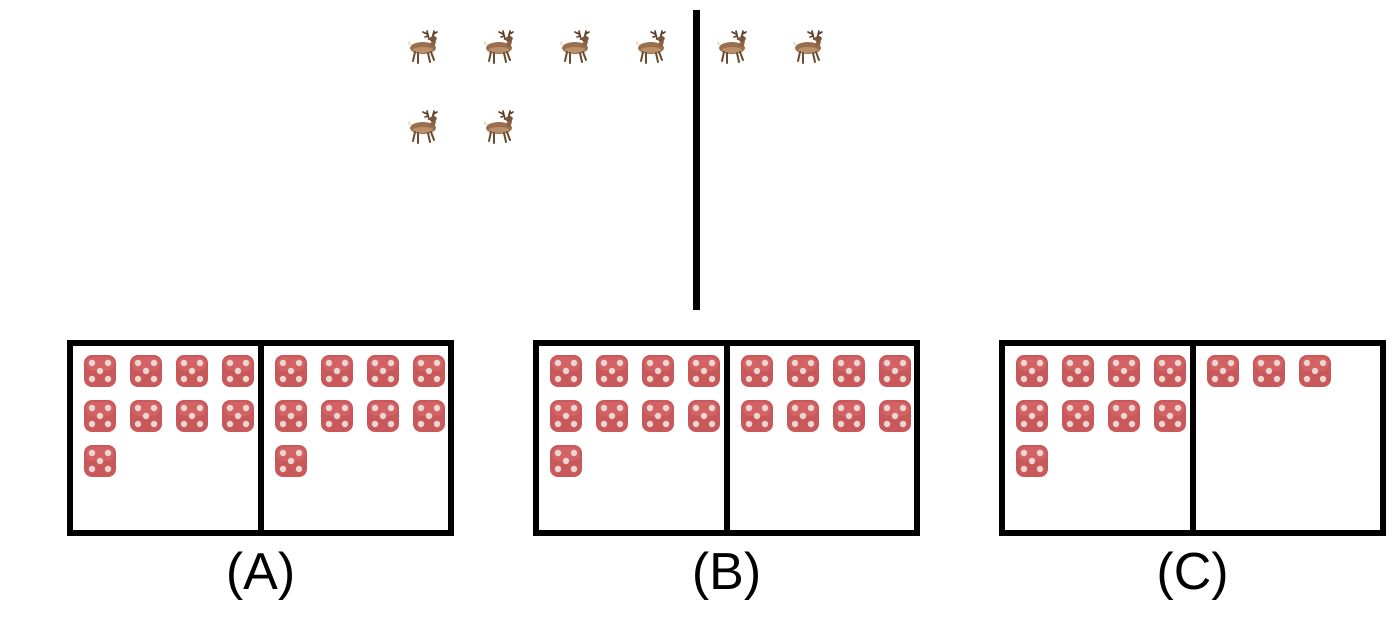  Describe the element at coordinates (165, 438) in the screenshot. I see `option-a-left-cell` at that location.